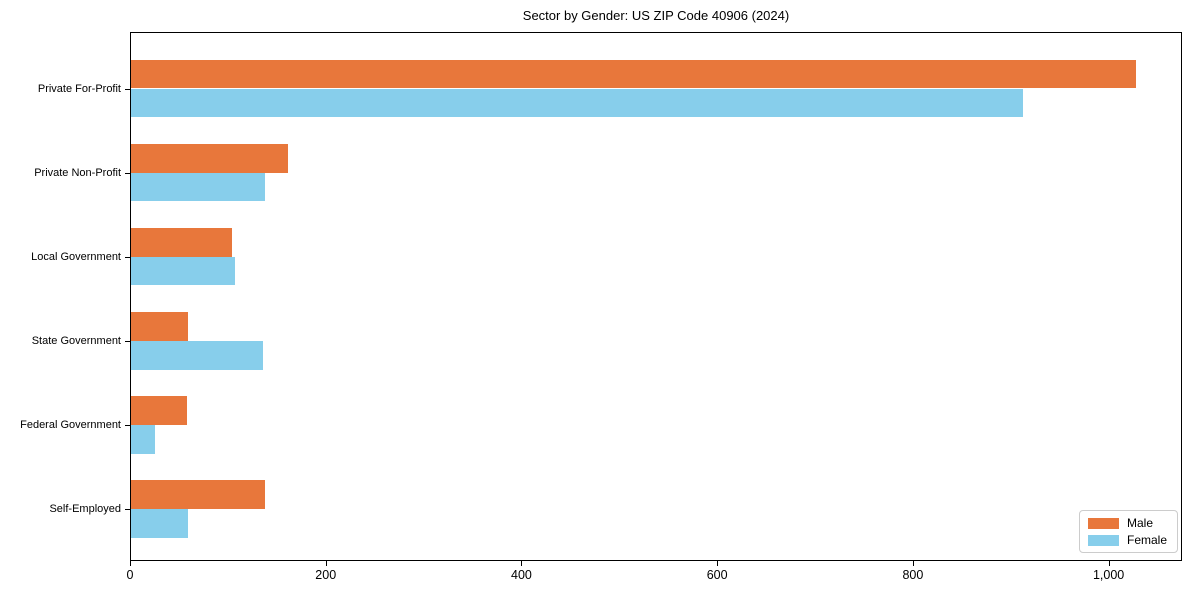 The image size is (1200, 600). What do you see at coordinates (1146, 540) in the screenshot?
I see `legend-label-female: Female` at bounding box center [1146, 540].